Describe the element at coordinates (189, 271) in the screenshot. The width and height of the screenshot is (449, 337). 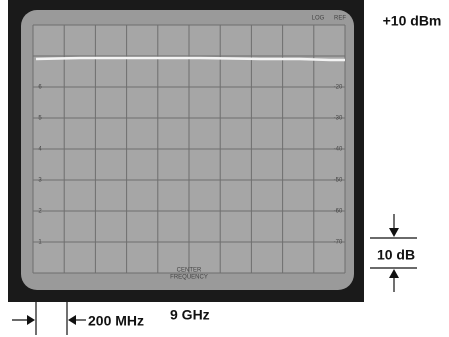
I see `bottom-label: CENTER` at that location.